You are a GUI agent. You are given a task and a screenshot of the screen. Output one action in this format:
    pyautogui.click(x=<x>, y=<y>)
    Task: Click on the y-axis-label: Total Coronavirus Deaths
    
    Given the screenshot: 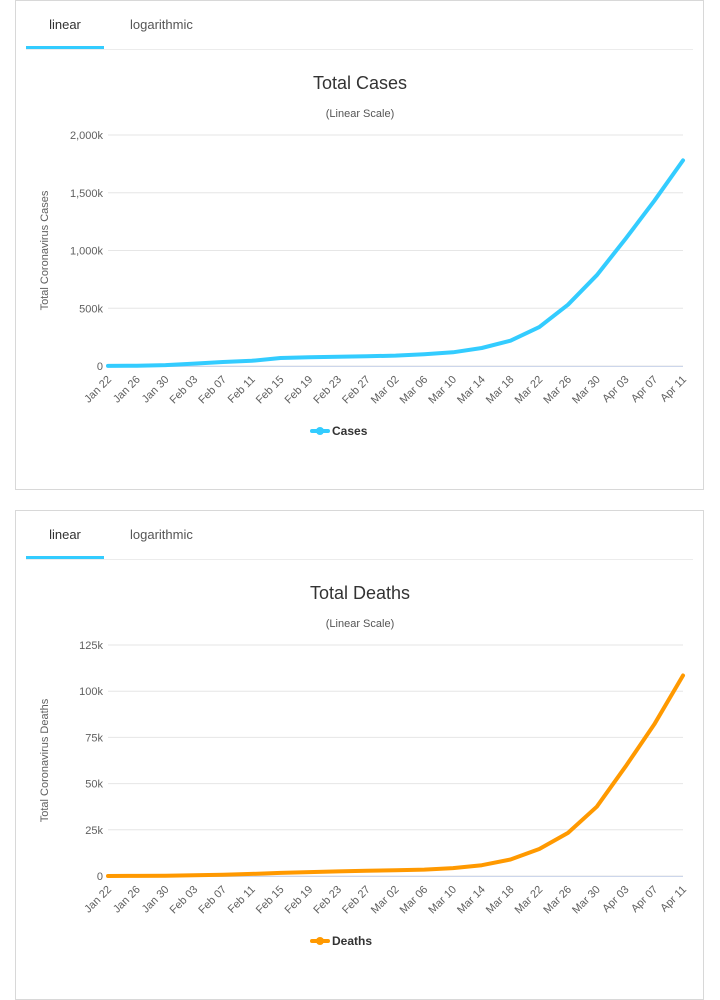 What is the action you would take?
    pyautogui.click(x=45, y=760)
    